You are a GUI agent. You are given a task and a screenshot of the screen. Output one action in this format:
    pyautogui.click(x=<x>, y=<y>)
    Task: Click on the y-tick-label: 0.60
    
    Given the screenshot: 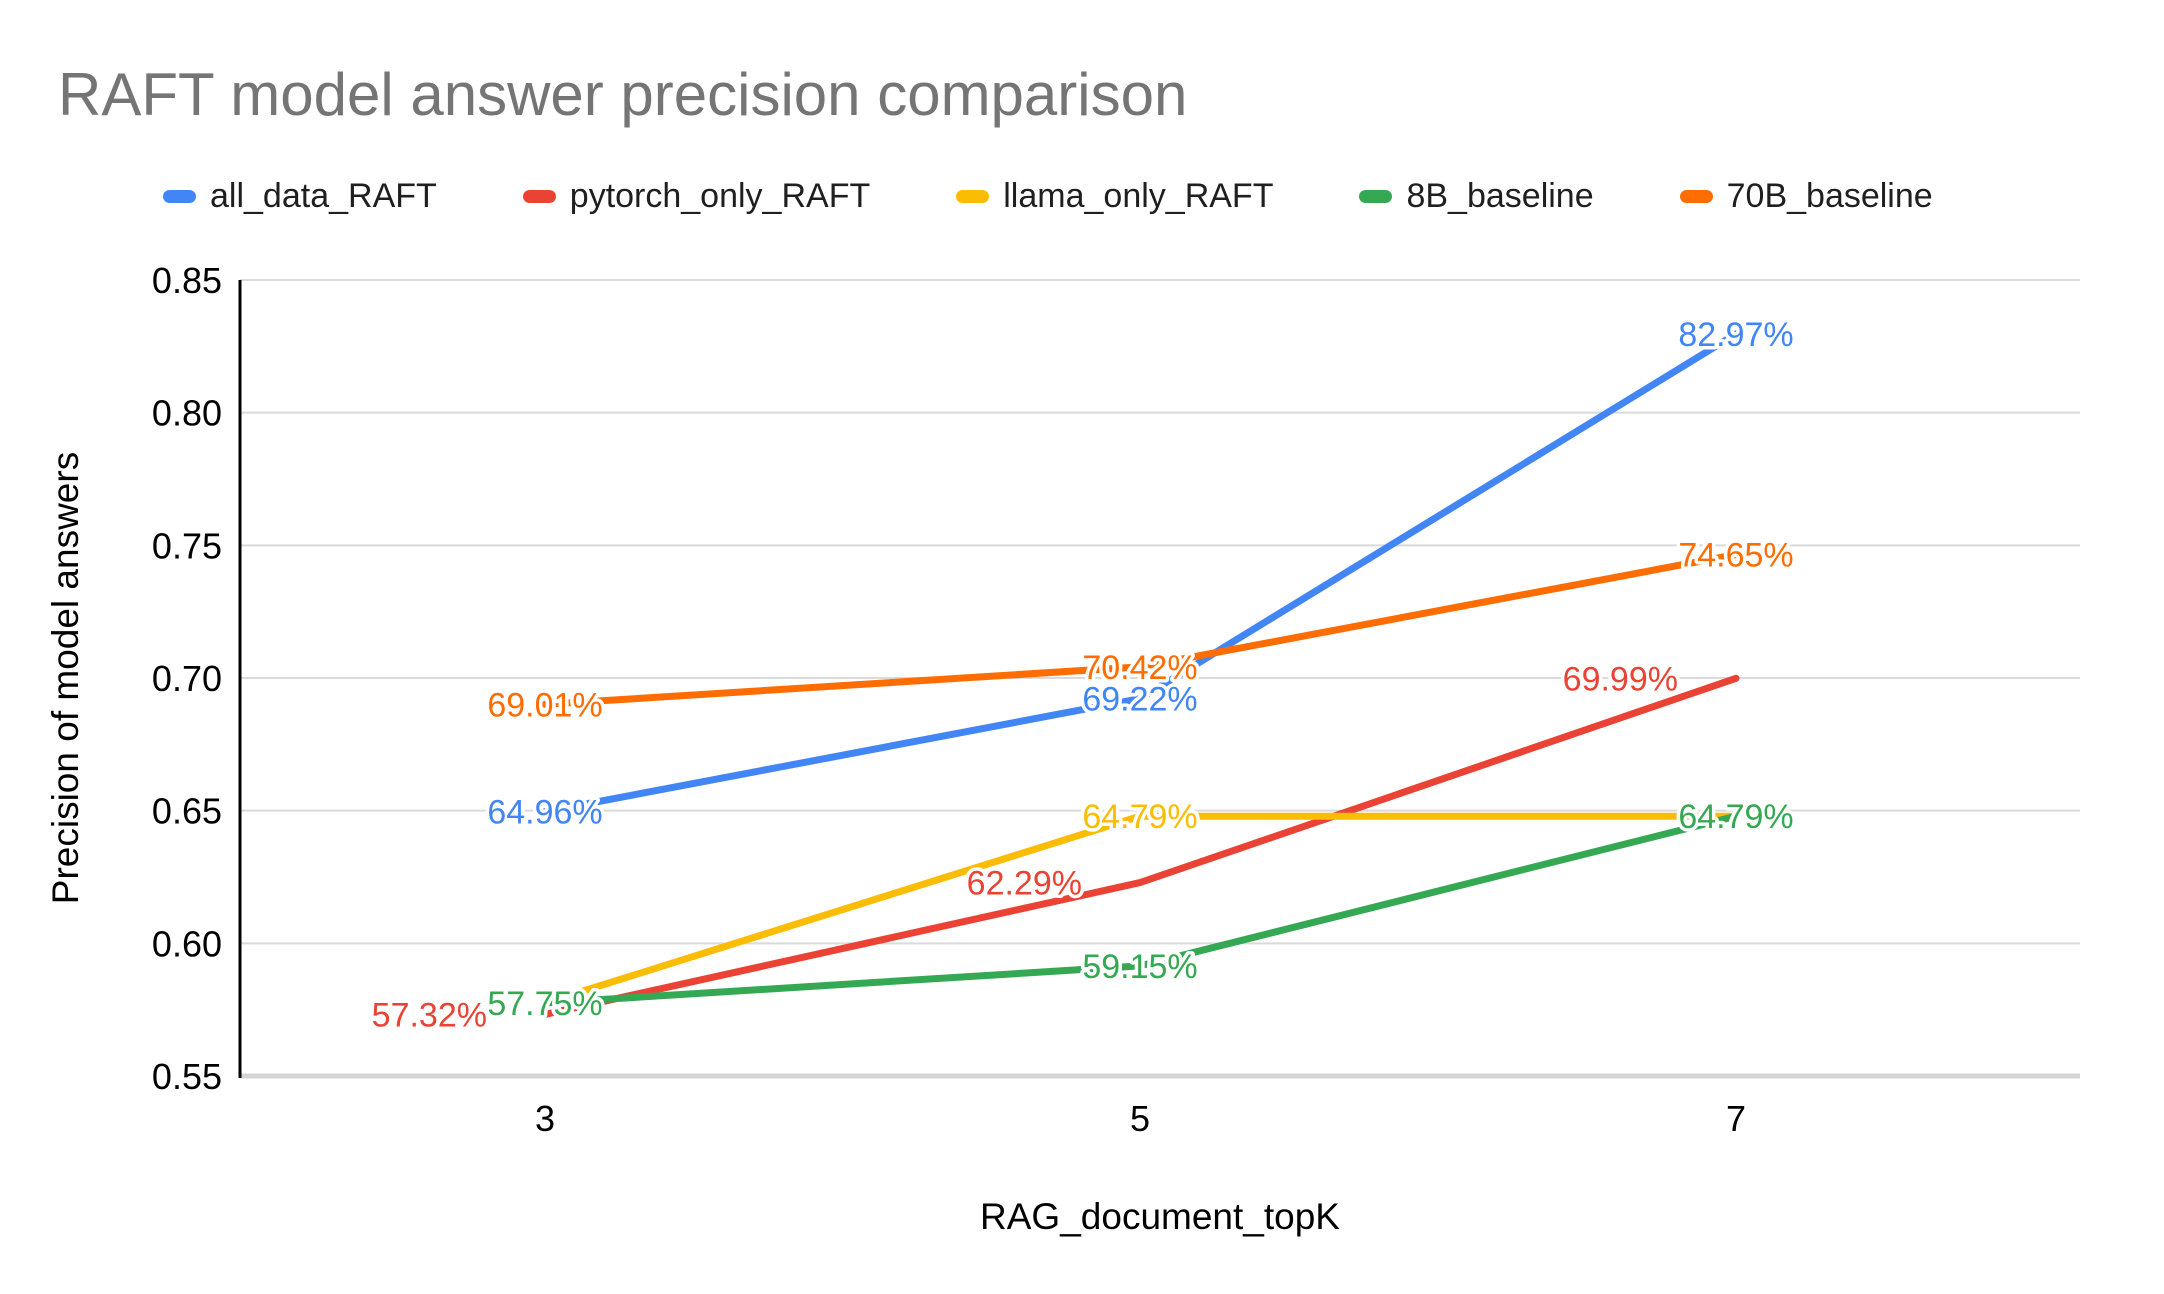 What is the action you would take?
    pyautogui.click(x=187, y=943)
    